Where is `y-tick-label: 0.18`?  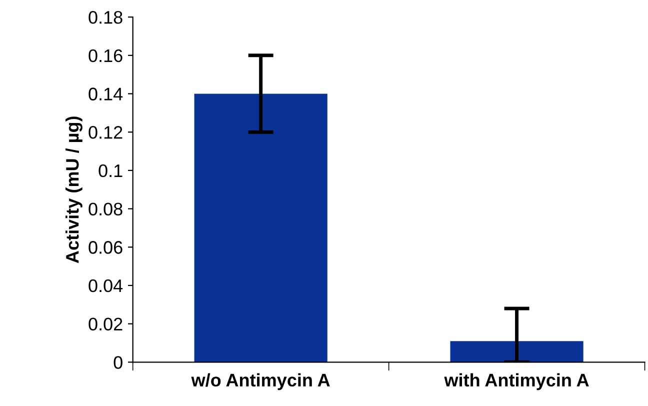 y-tick-label: 0.18 is located at coordinates (105, 17).